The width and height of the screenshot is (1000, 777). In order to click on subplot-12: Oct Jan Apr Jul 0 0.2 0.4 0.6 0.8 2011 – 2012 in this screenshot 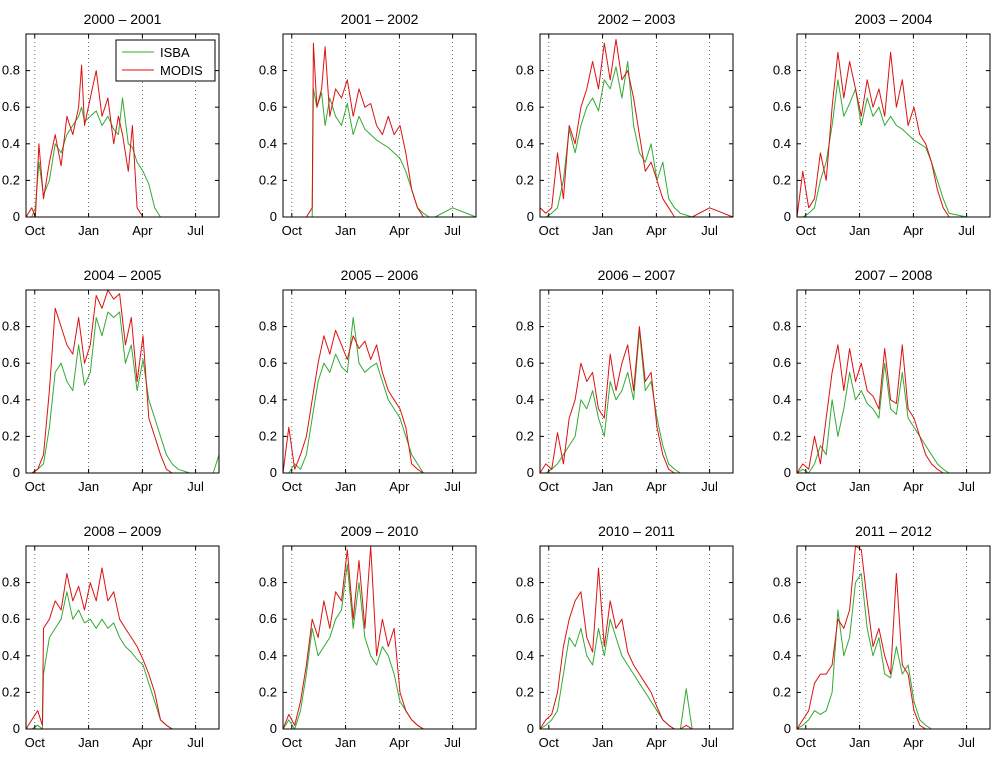, I will do `click(882, 636)`.